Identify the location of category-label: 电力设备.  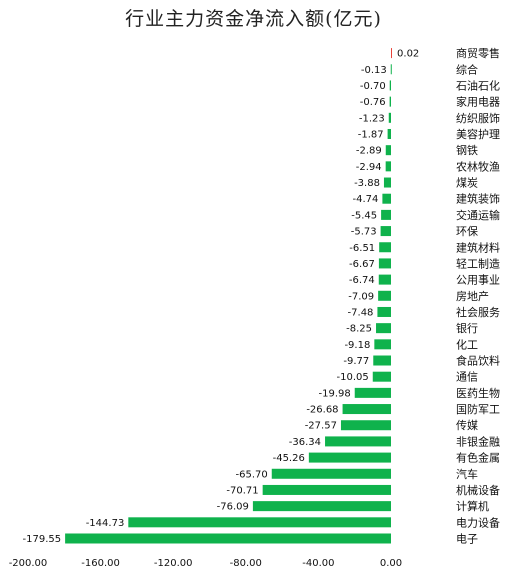
(478, 522).